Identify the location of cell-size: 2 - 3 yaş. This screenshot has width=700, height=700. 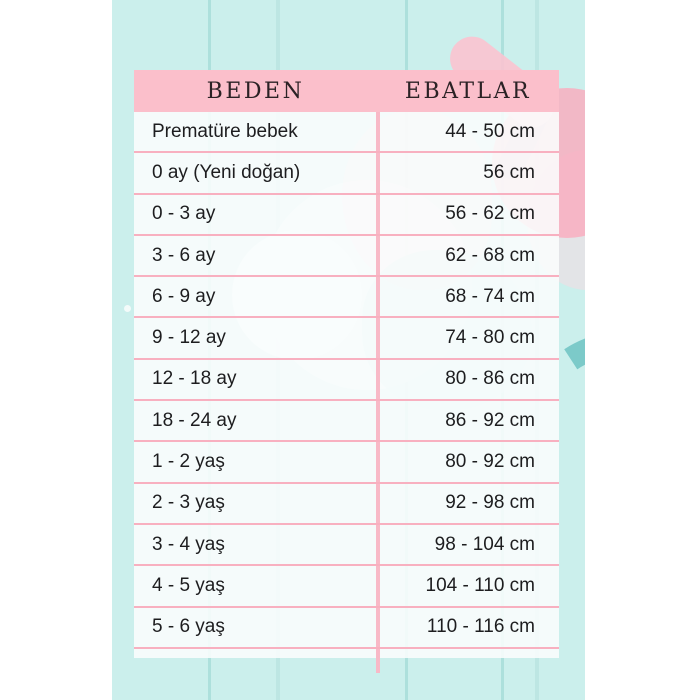
(188, 503).